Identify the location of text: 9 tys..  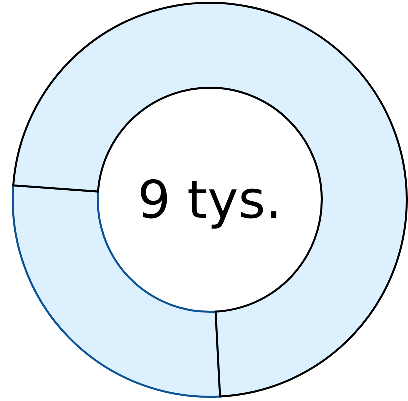
(210, 201).